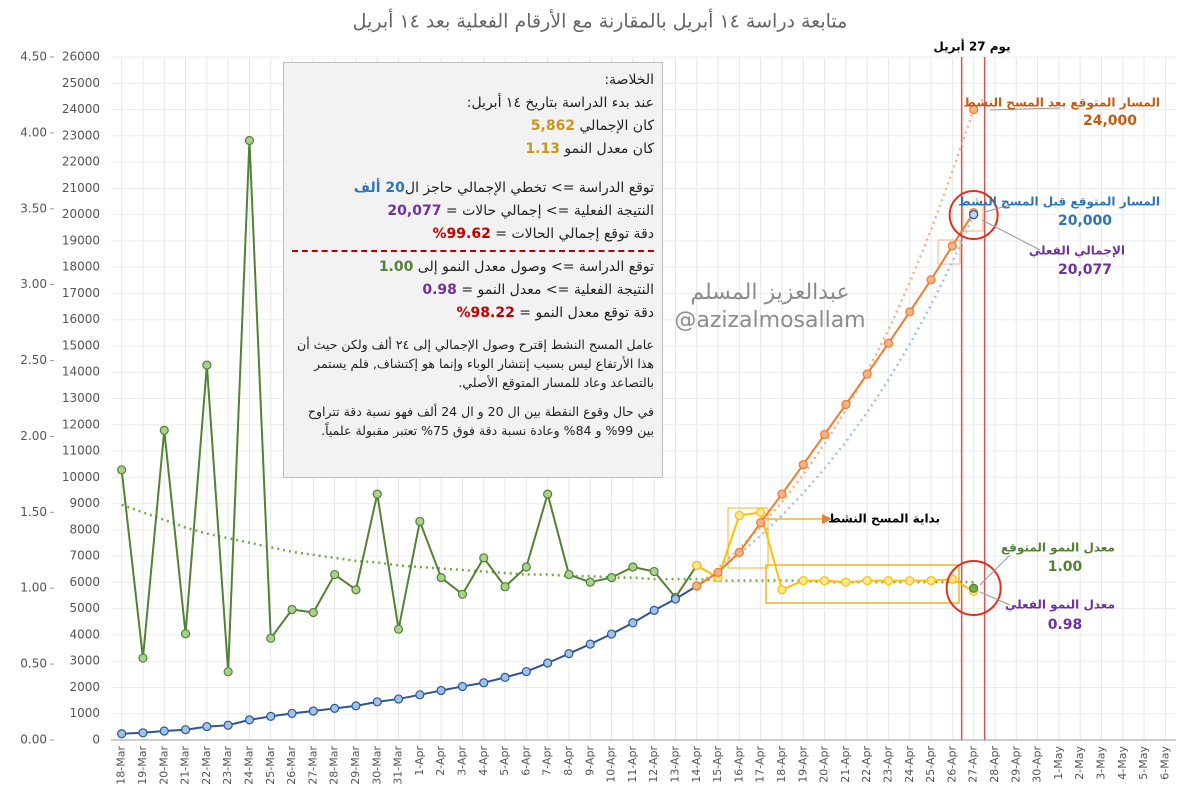 This screenshot has height=792, width=1200. What do you see at coordinates (1085, 221) in the screenshot?
I see `annotation-value: 20,000` at bounding box center [1085, 221].